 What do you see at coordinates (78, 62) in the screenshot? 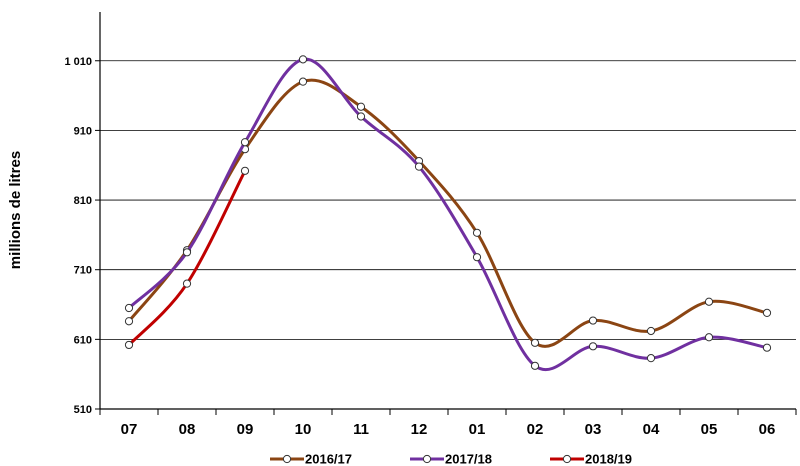
I see `y-tick-label: 1 010` at bounding box center [78, 62].